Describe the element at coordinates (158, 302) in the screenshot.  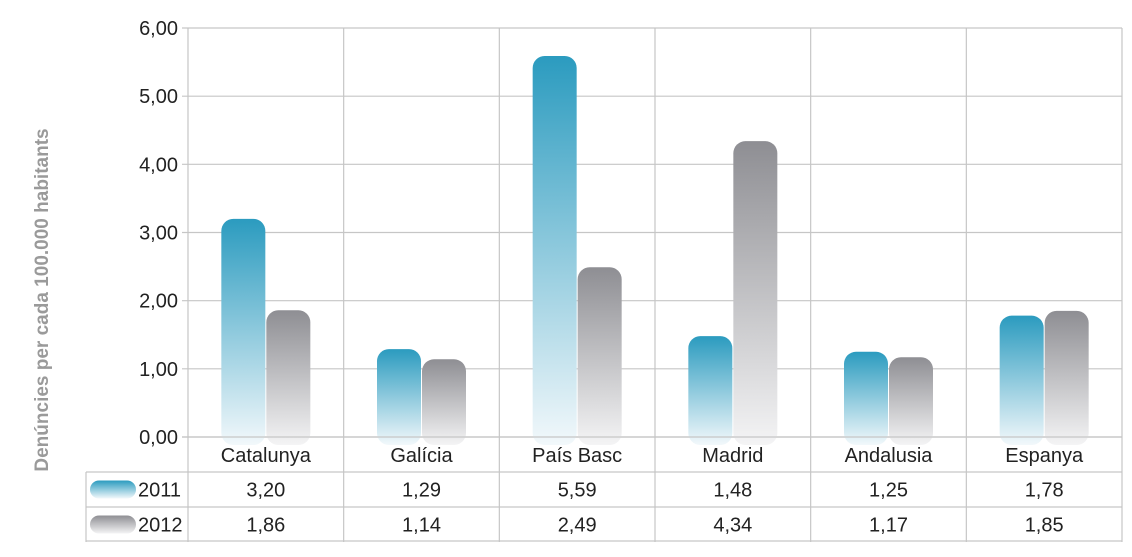
I see `y-tick-label: 2,00` at that location.